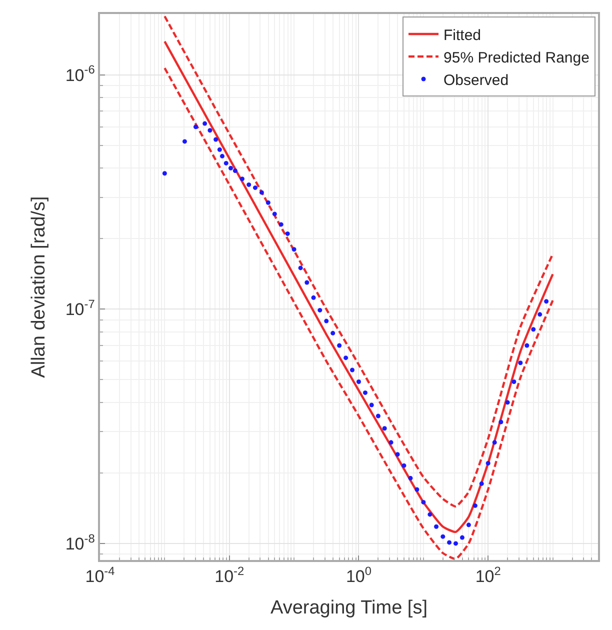 The image size is (612, 630). What do you see at coordinates (488, 575) in the screenshot?
I see `x-tick-label: 10$^{2}$` at bounding box center [488, 575].